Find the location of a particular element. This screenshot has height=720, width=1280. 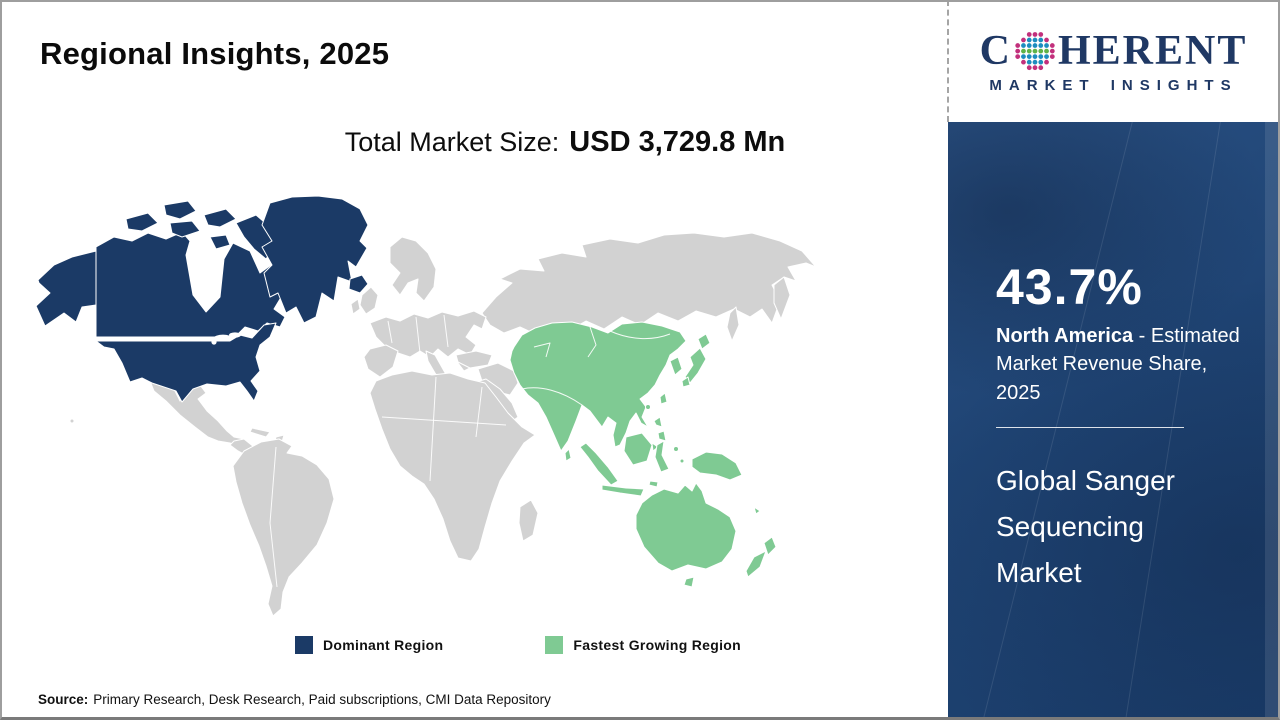

globe-icon is located at coordinates (1035, 51).